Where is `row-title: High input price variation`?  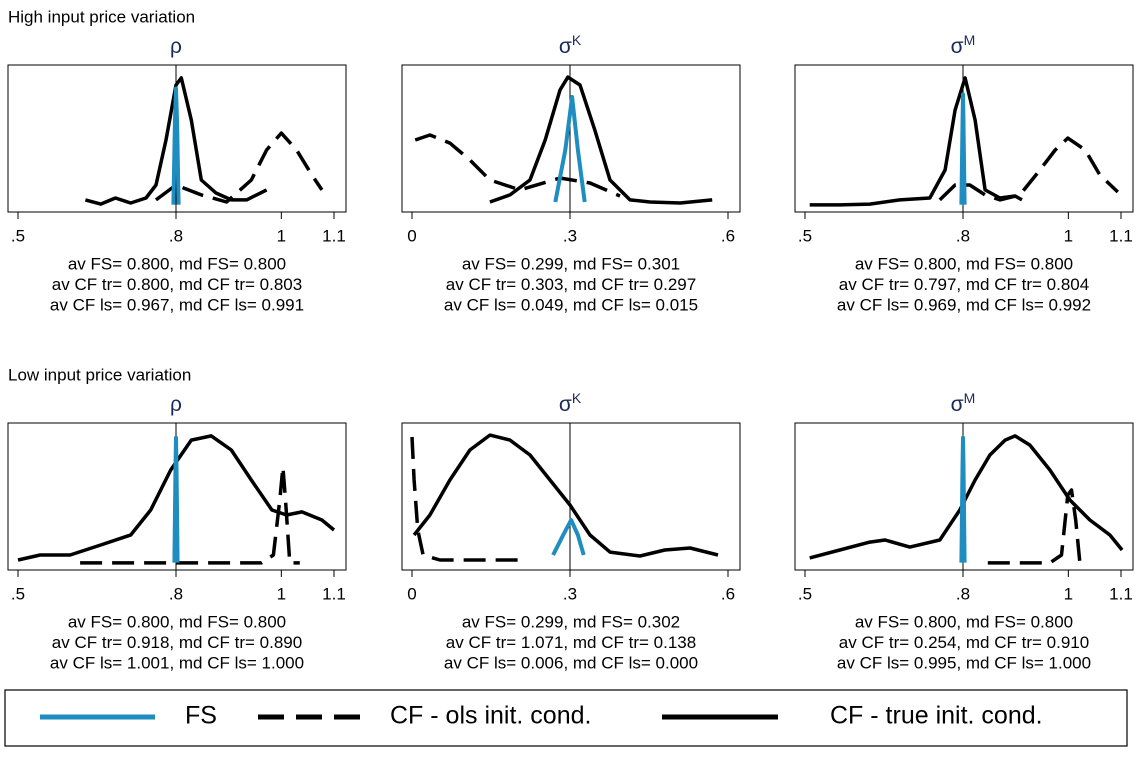
row-title: High input price variation is located at coordinates (101, 16).